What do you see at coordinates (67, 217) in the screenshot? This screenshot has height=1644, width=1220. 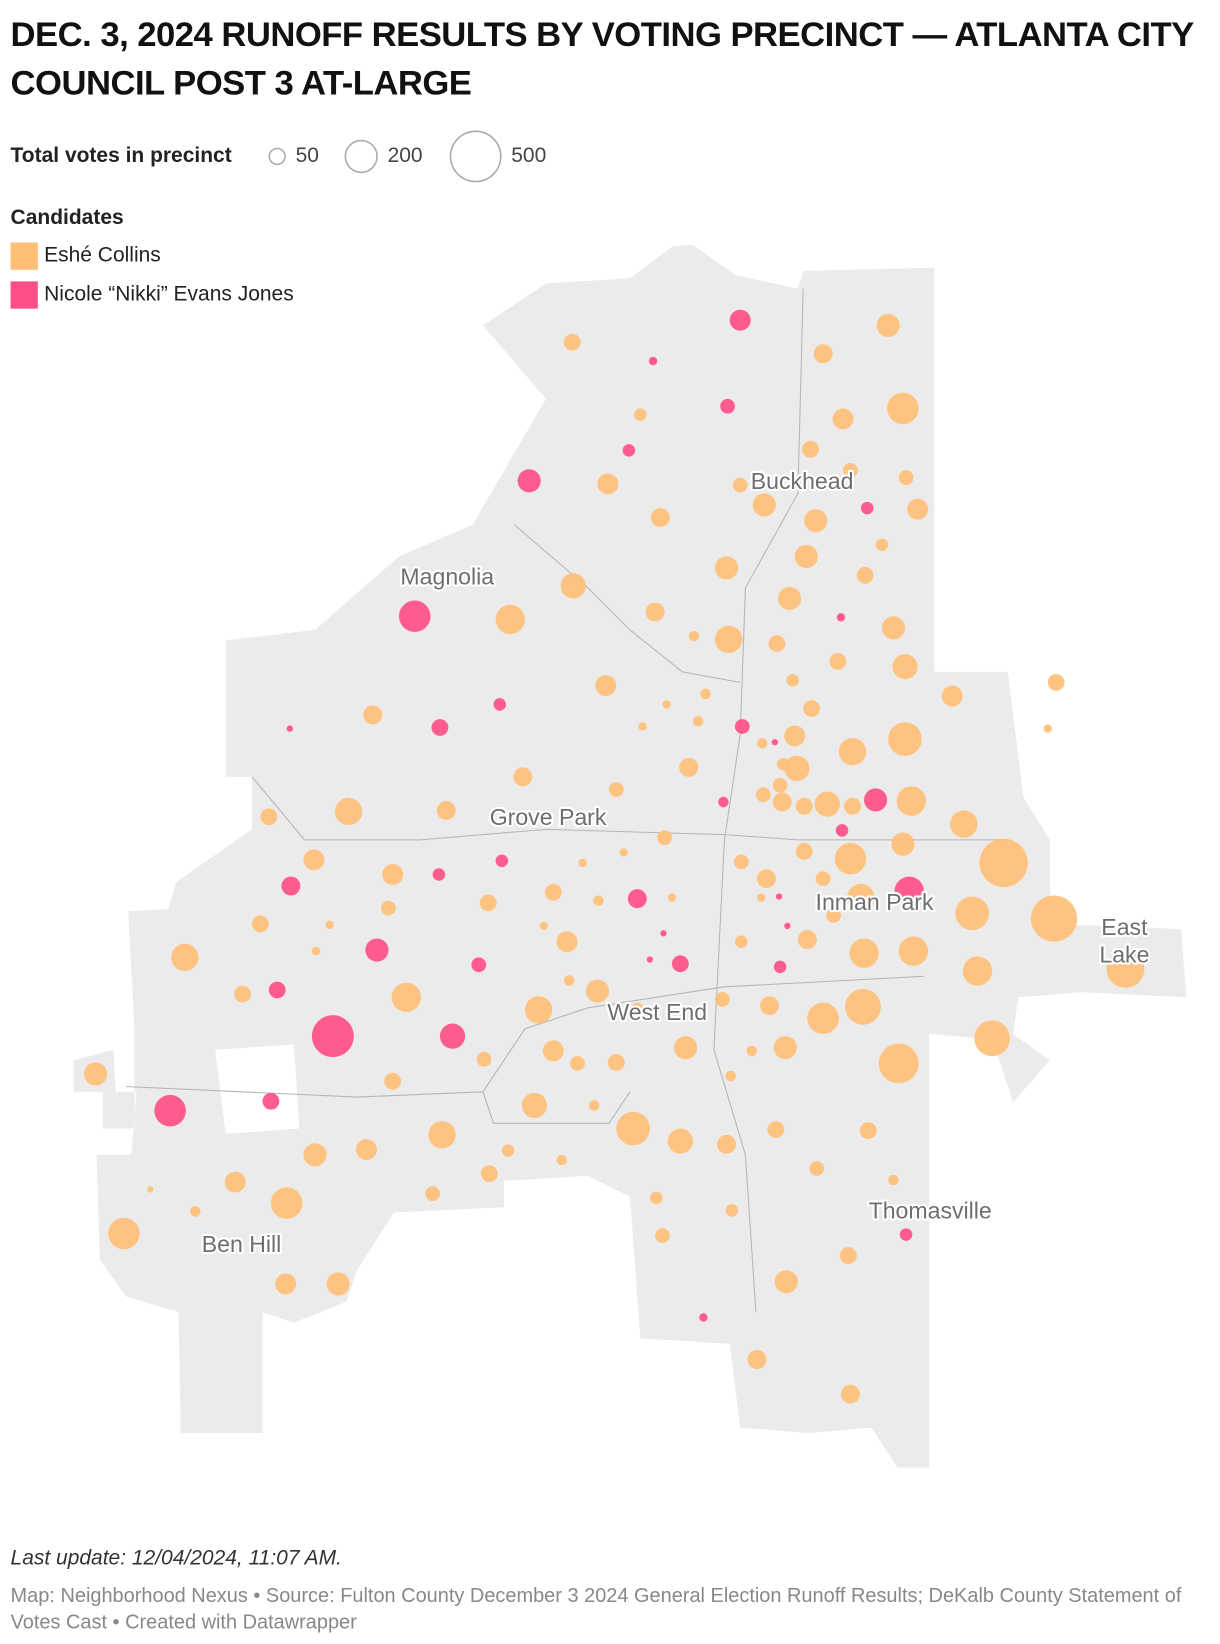 I see `legend-title: Candidates` at bounding box center [67, 217].